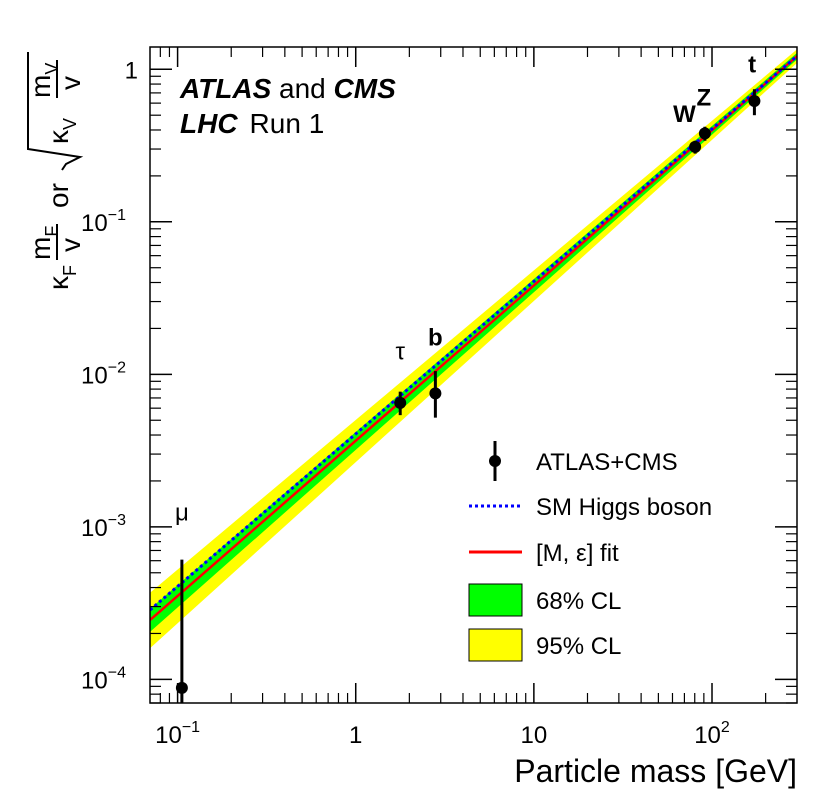  What do you see at coordinates (684, 114) in the screenshot?
I see `particle-label-W: W` at bounding box center [684, 114].